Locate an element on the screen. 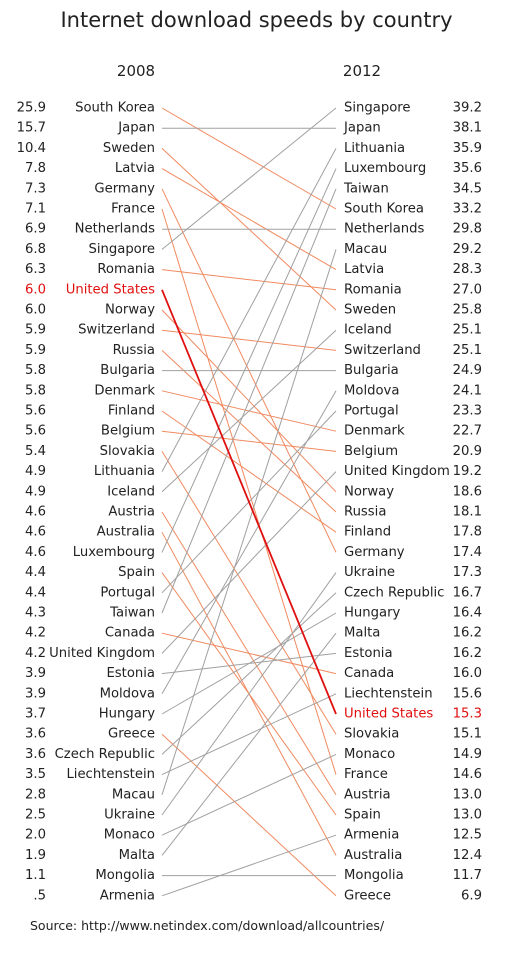 This screenshot has height=954, width=513. left-value-malta: 1.9 is located at coordinates (35, 855).